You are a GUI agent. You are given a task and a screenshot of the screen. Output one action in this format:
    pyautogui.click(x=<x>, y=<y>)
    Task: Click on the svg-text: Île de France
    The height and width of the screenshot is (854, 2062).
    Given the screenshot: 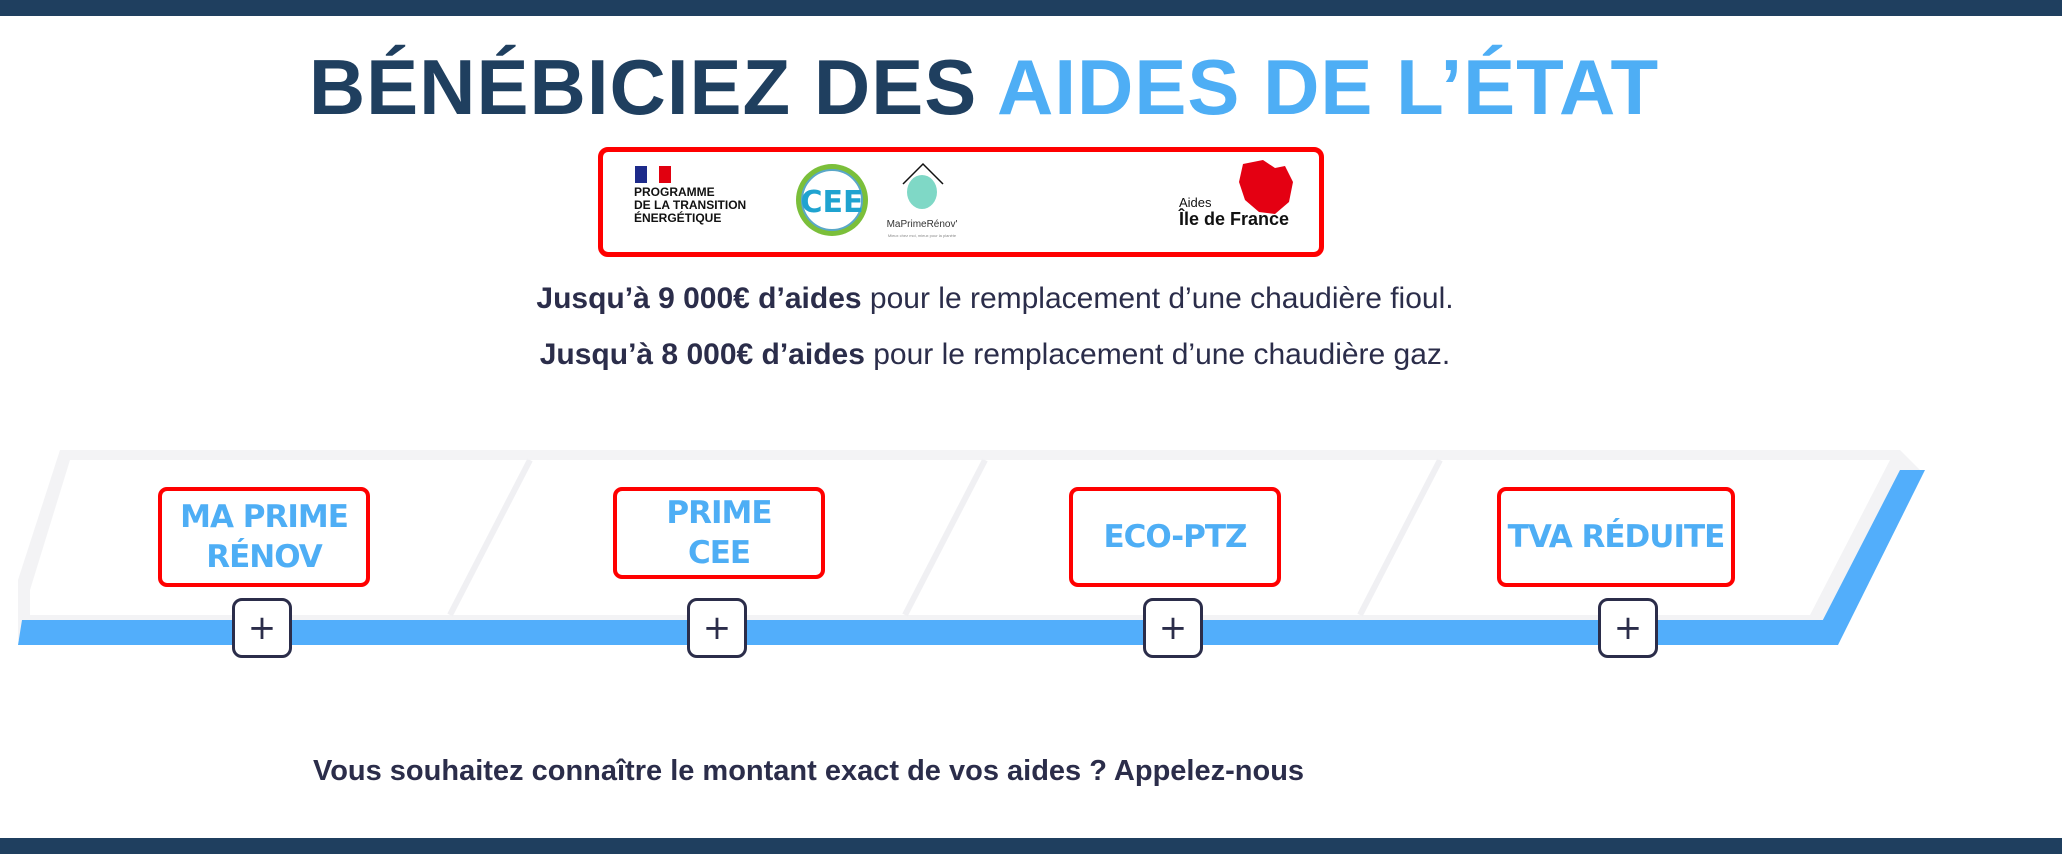 What is the action you would take?
    pyautogui.click(x=1233, y=218)
    